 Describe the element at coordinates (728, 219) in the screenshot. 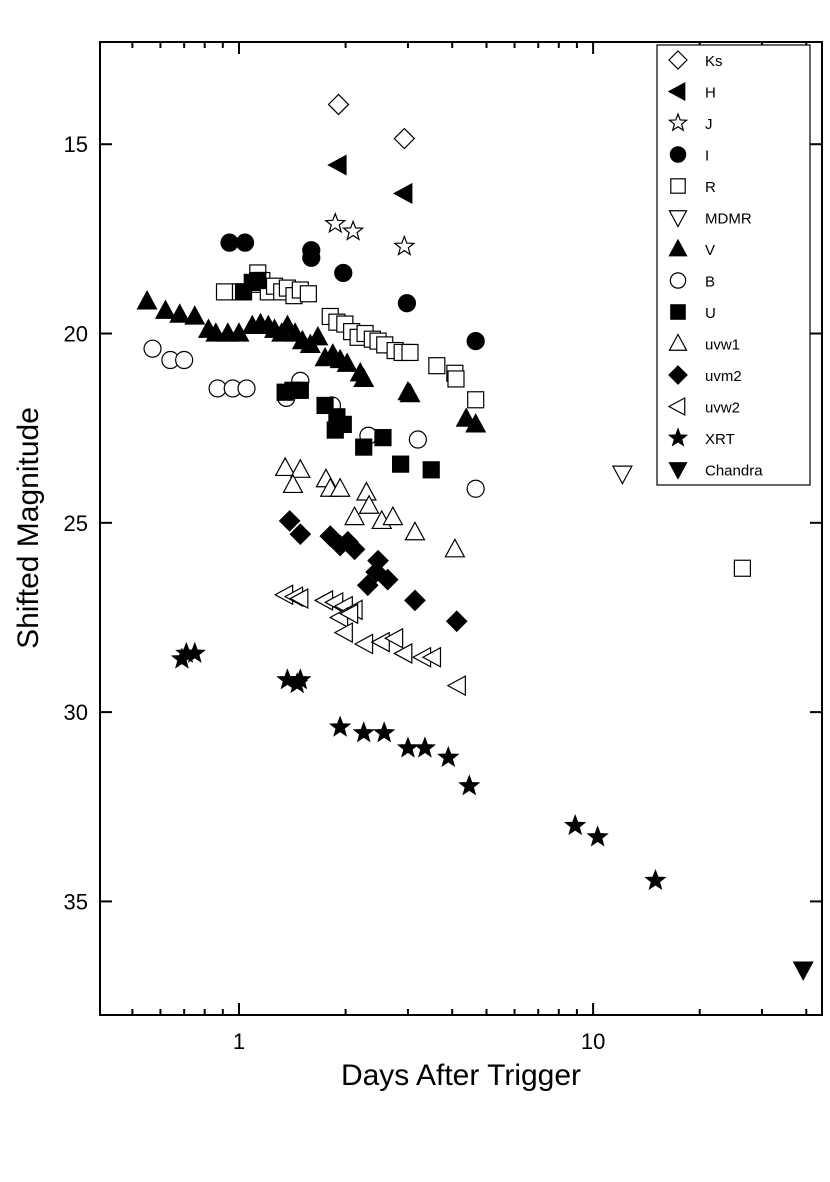

I see `legend-label: MDMR` at that location.